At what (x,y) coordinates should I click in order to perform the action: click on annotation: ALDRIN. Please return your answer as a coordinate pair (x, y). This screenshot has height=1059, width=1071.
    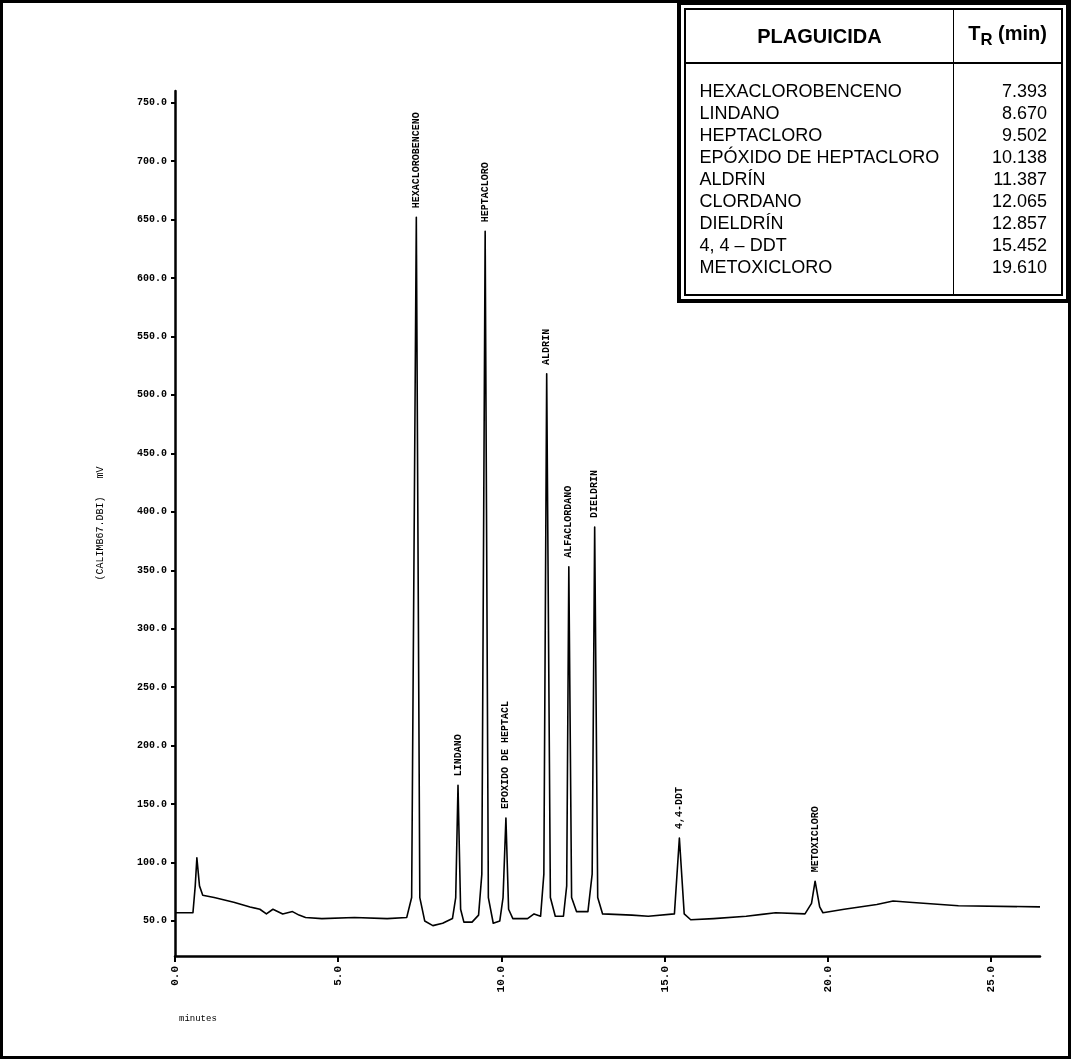
    Looking at the image, I should click on (547, 346).